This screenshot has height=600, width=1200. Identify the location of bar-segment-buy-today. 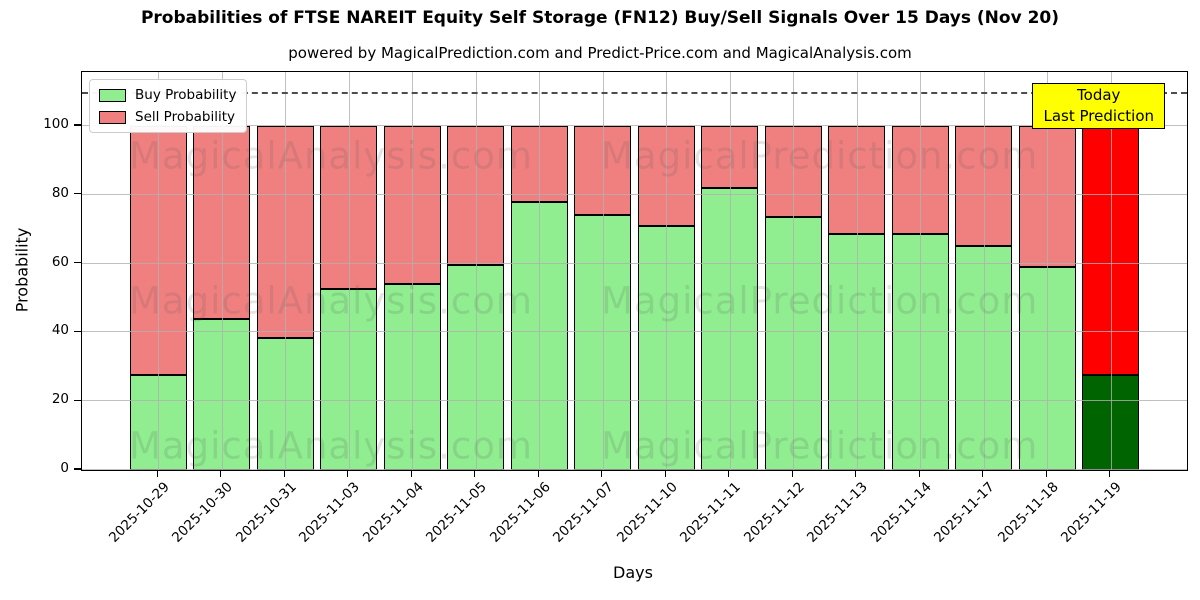
(1111, 422).